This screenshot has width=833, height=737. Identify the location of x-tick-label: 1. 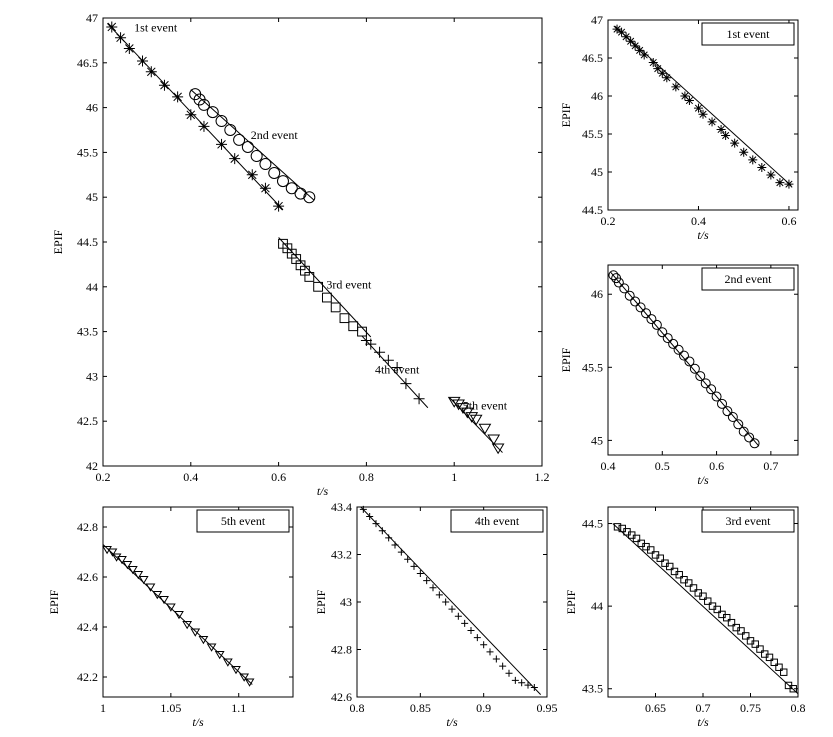
(454, 477).